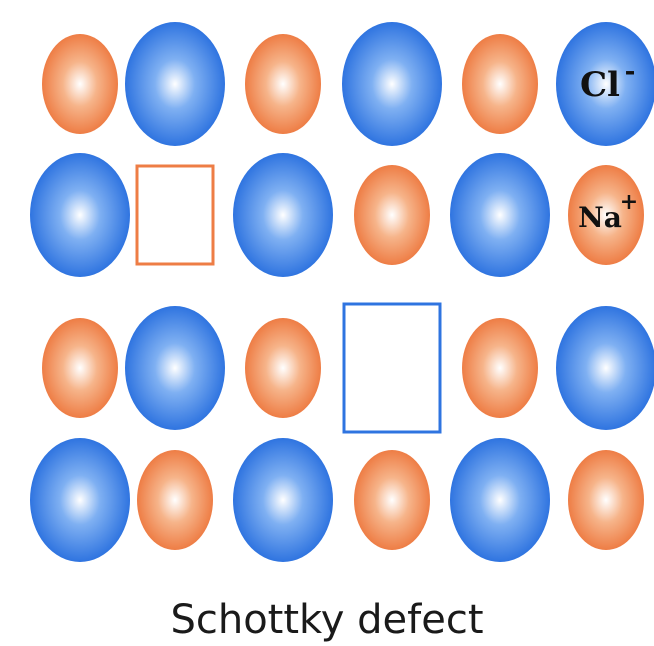 This screenshot has width=654, height=646. Describe the element at coordinates (392, 368) in the screenshot. I see `anion-vacancy` at that location.